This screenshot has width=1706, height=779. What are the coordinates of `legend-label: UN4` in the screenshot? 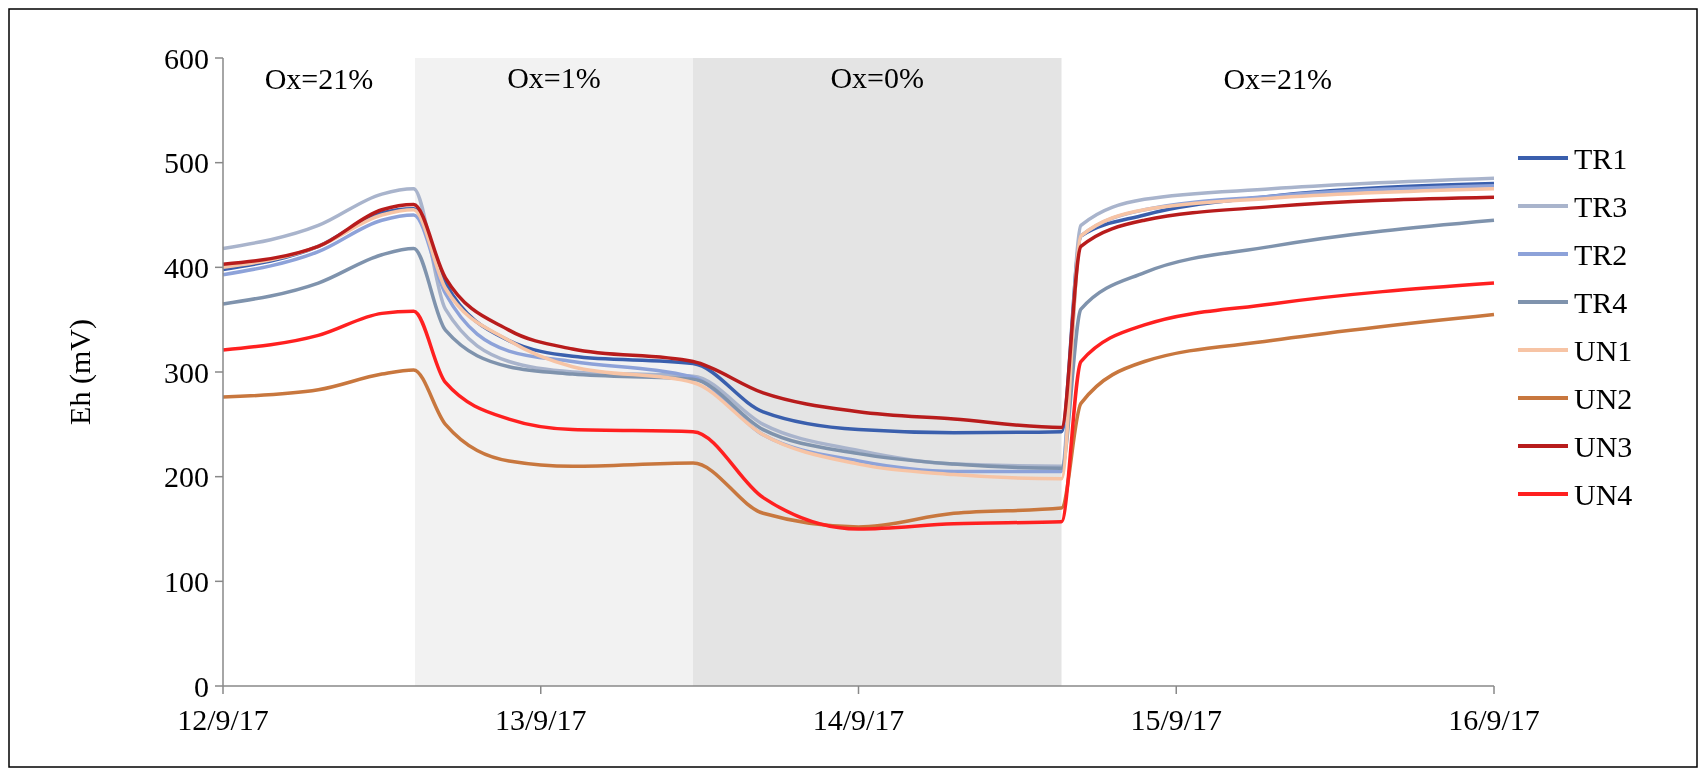 It's located at (1603, 494).